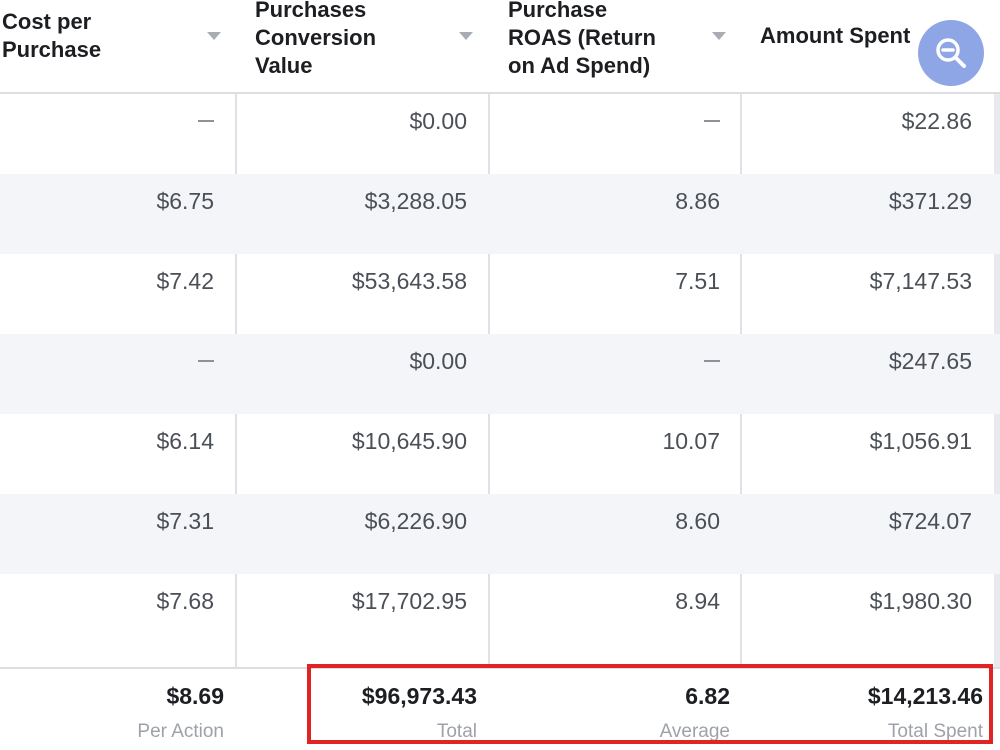 The width and height of the screenshot is (1000, 750). What do you see at coordinates (930, 361) in the screenshot?
I see `amount-spent-cell: $247.65` at bounding box center [930, 361].